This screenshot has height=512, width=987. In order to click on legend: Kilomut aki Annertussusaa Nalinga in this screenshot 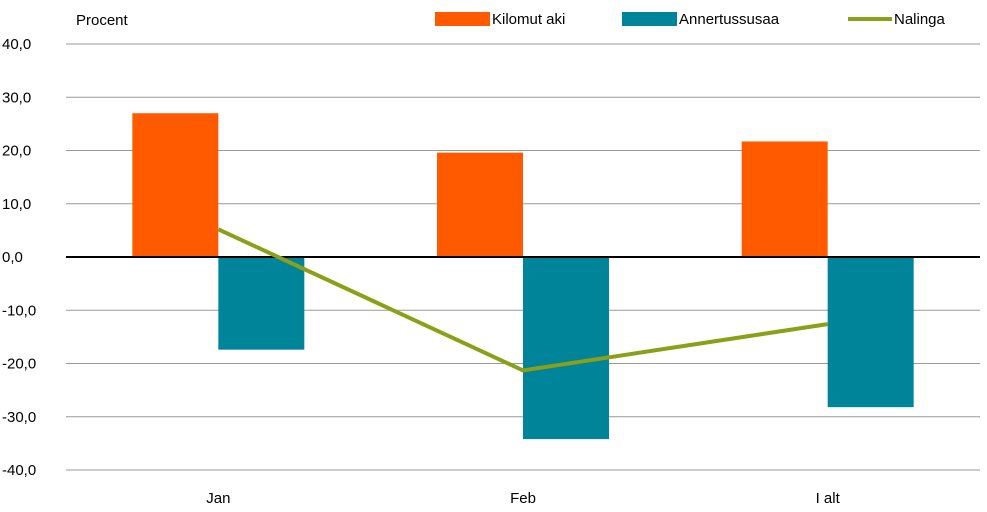, I will do `click(690, 19)`.